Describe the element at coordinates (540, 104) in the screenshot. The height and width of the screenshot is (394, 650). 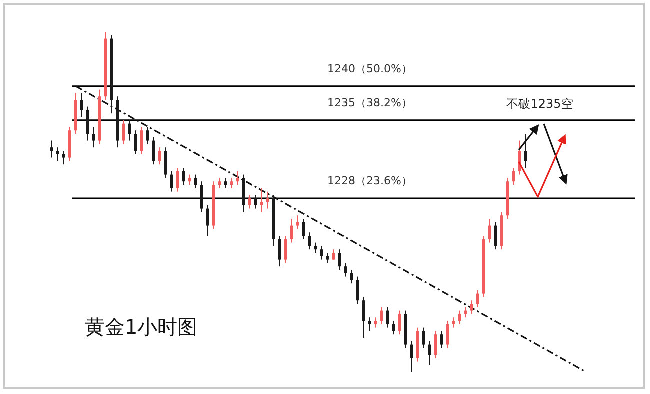
I see `annotation: 不破1235空` at that location.